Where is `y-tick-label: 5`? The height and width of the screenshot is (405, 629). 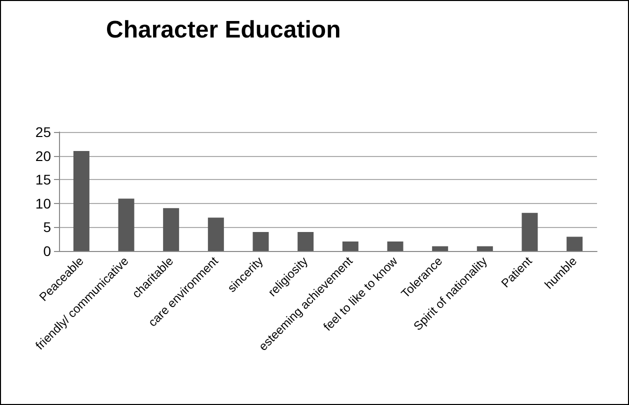 y-tick-label: 5 is located at coordinates (47, 227).